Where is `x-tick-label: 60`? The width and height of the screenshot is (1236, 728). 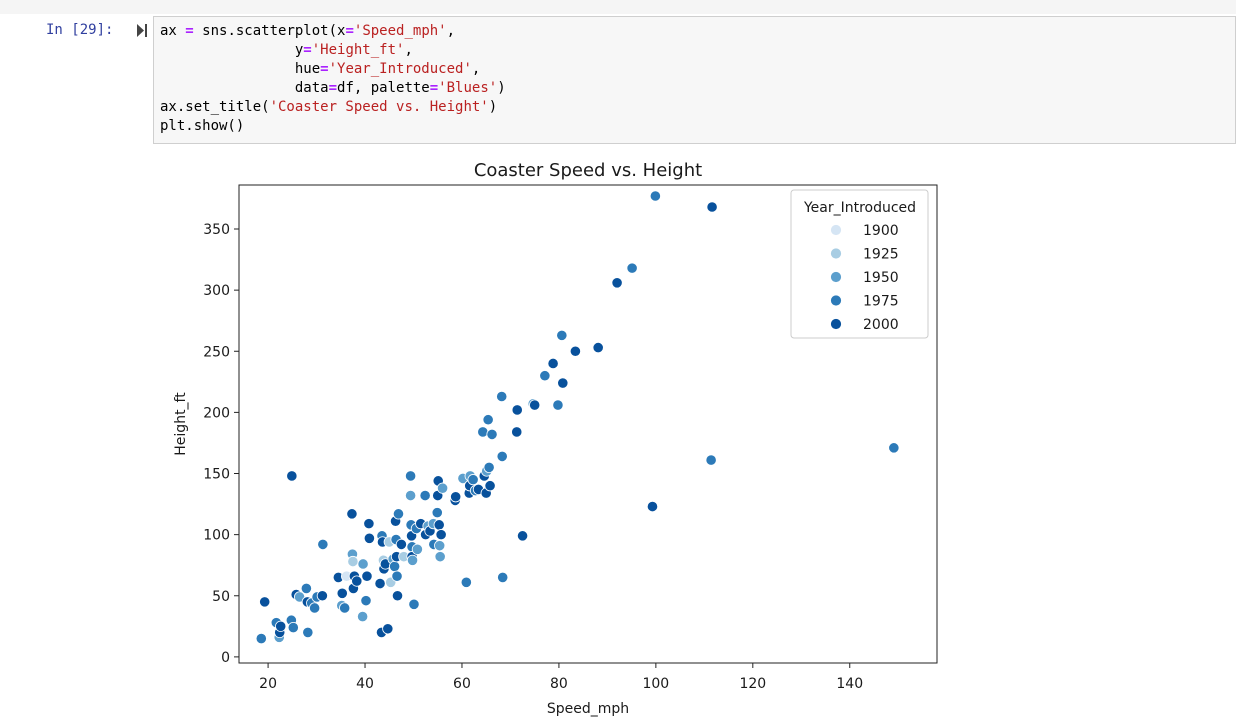 x-tick-label: 60 is located at coordinates (462, 684).